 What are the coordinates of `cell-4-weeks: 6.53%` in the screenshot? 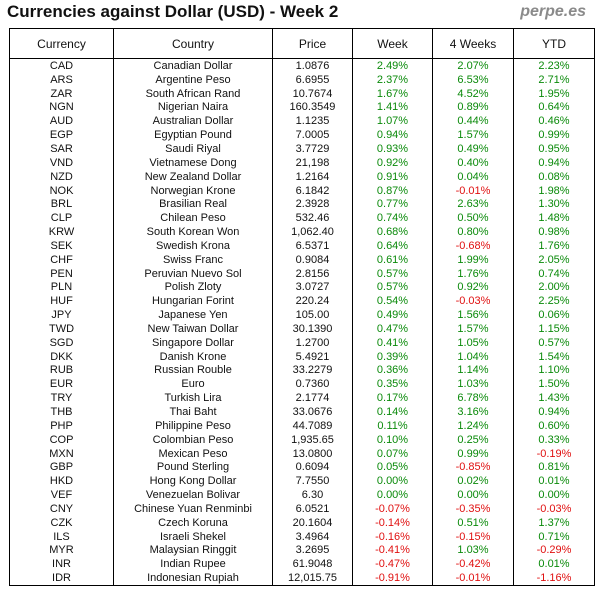 It's located at (473, 79).